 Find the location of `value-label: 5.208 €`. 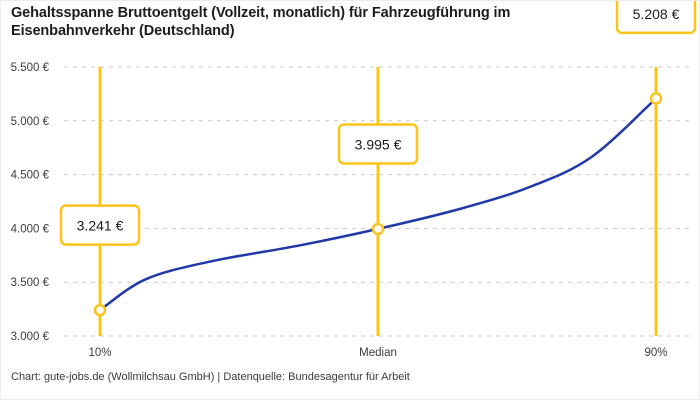

value-label: 5.208 € is located at coordinates (656, 14).